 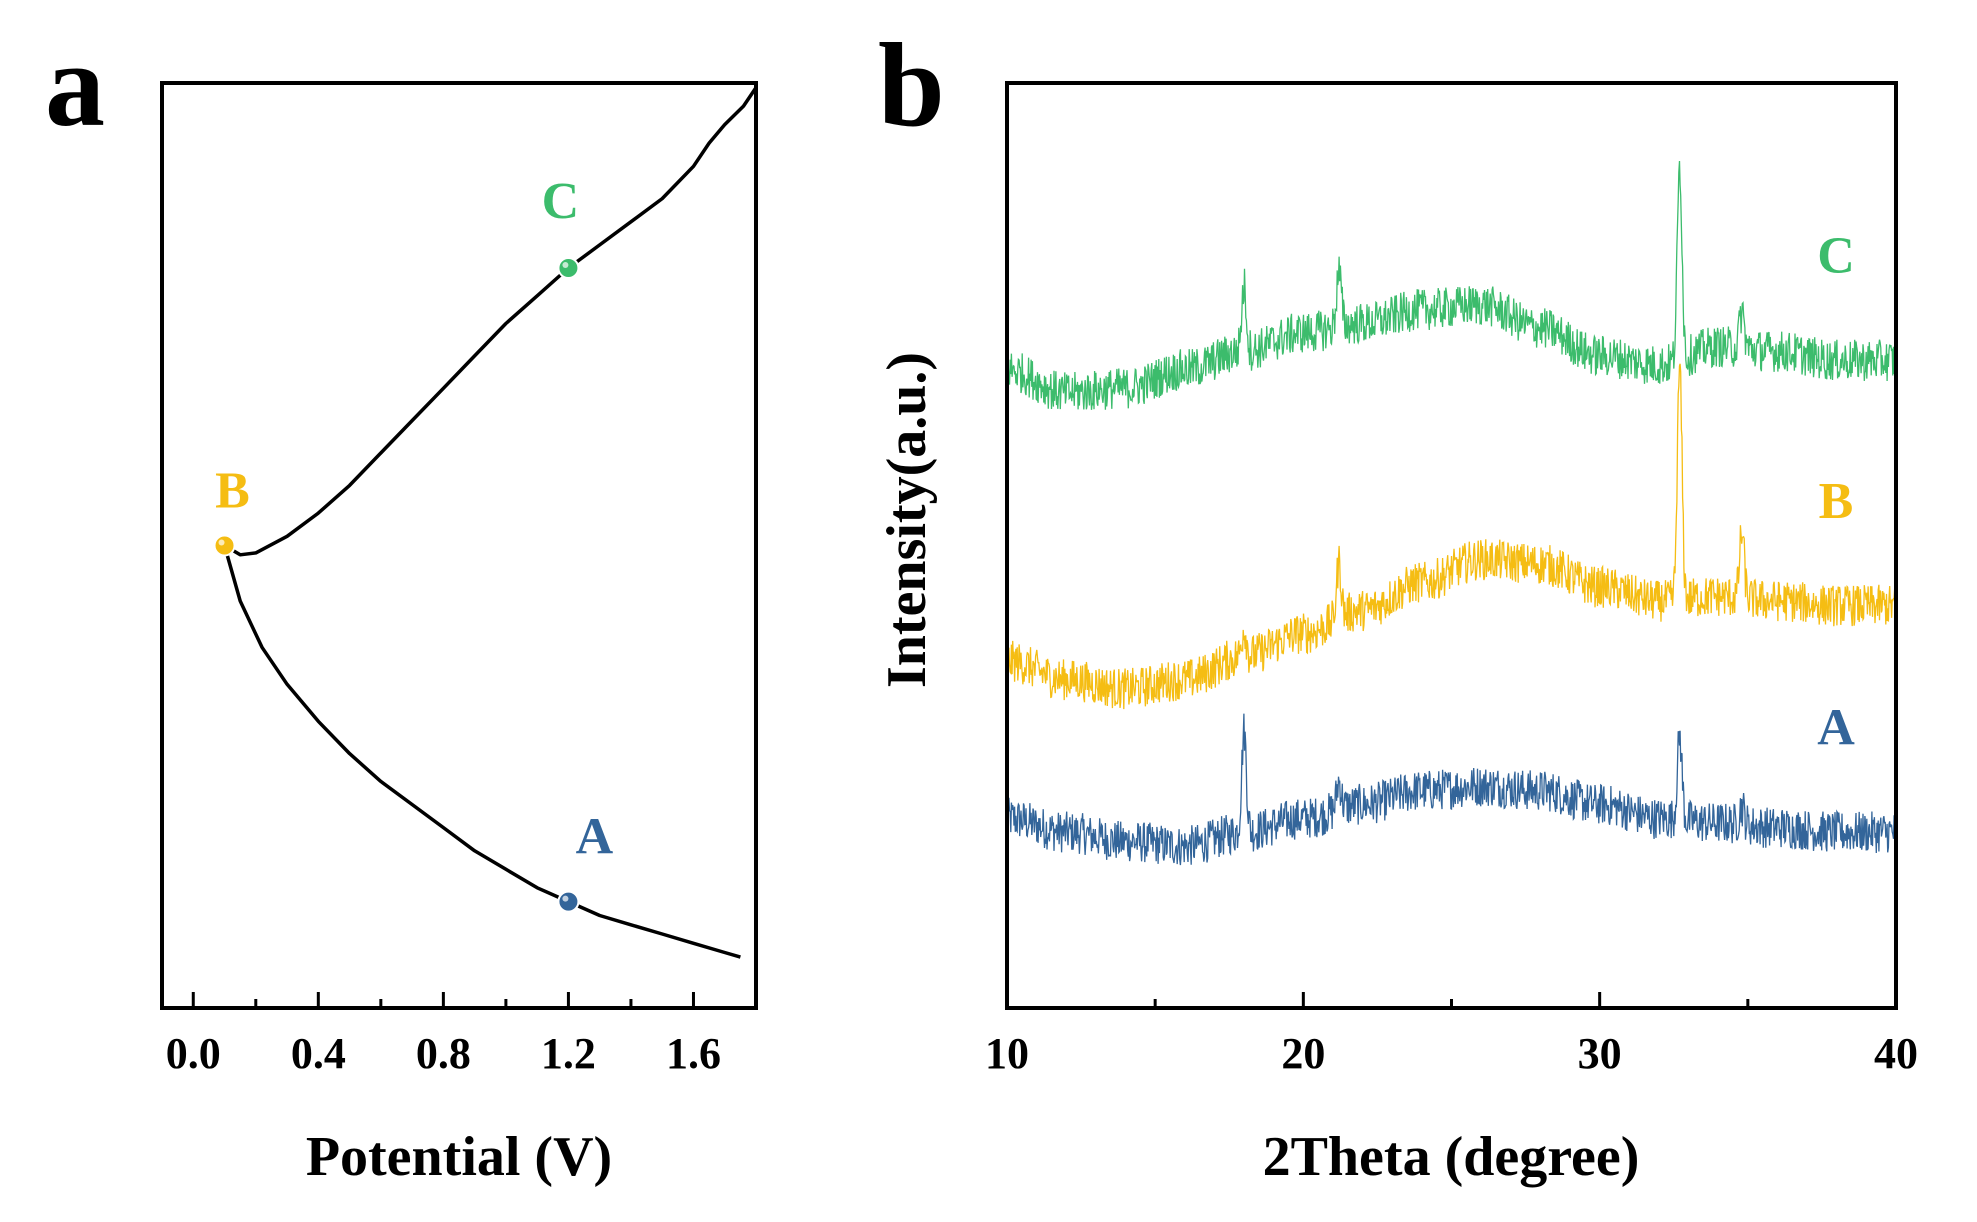 What do you see at coordinates (75, 84) in the screenshot?
I see `panel-a-letter: a` at bounding box center [75, 84].